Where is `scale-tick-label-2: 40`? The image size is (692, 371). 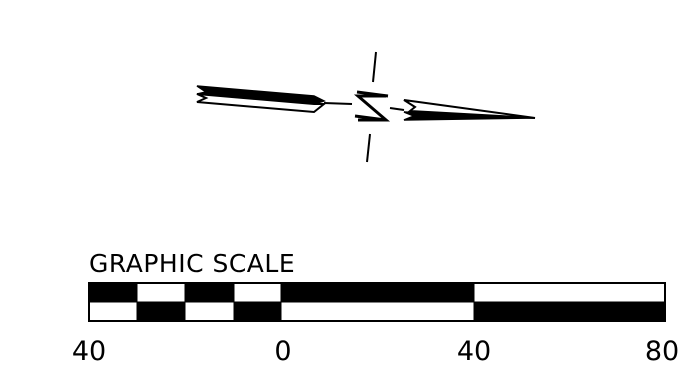 scale-tick-label-2: 40 is located at coordinates (474, 351).